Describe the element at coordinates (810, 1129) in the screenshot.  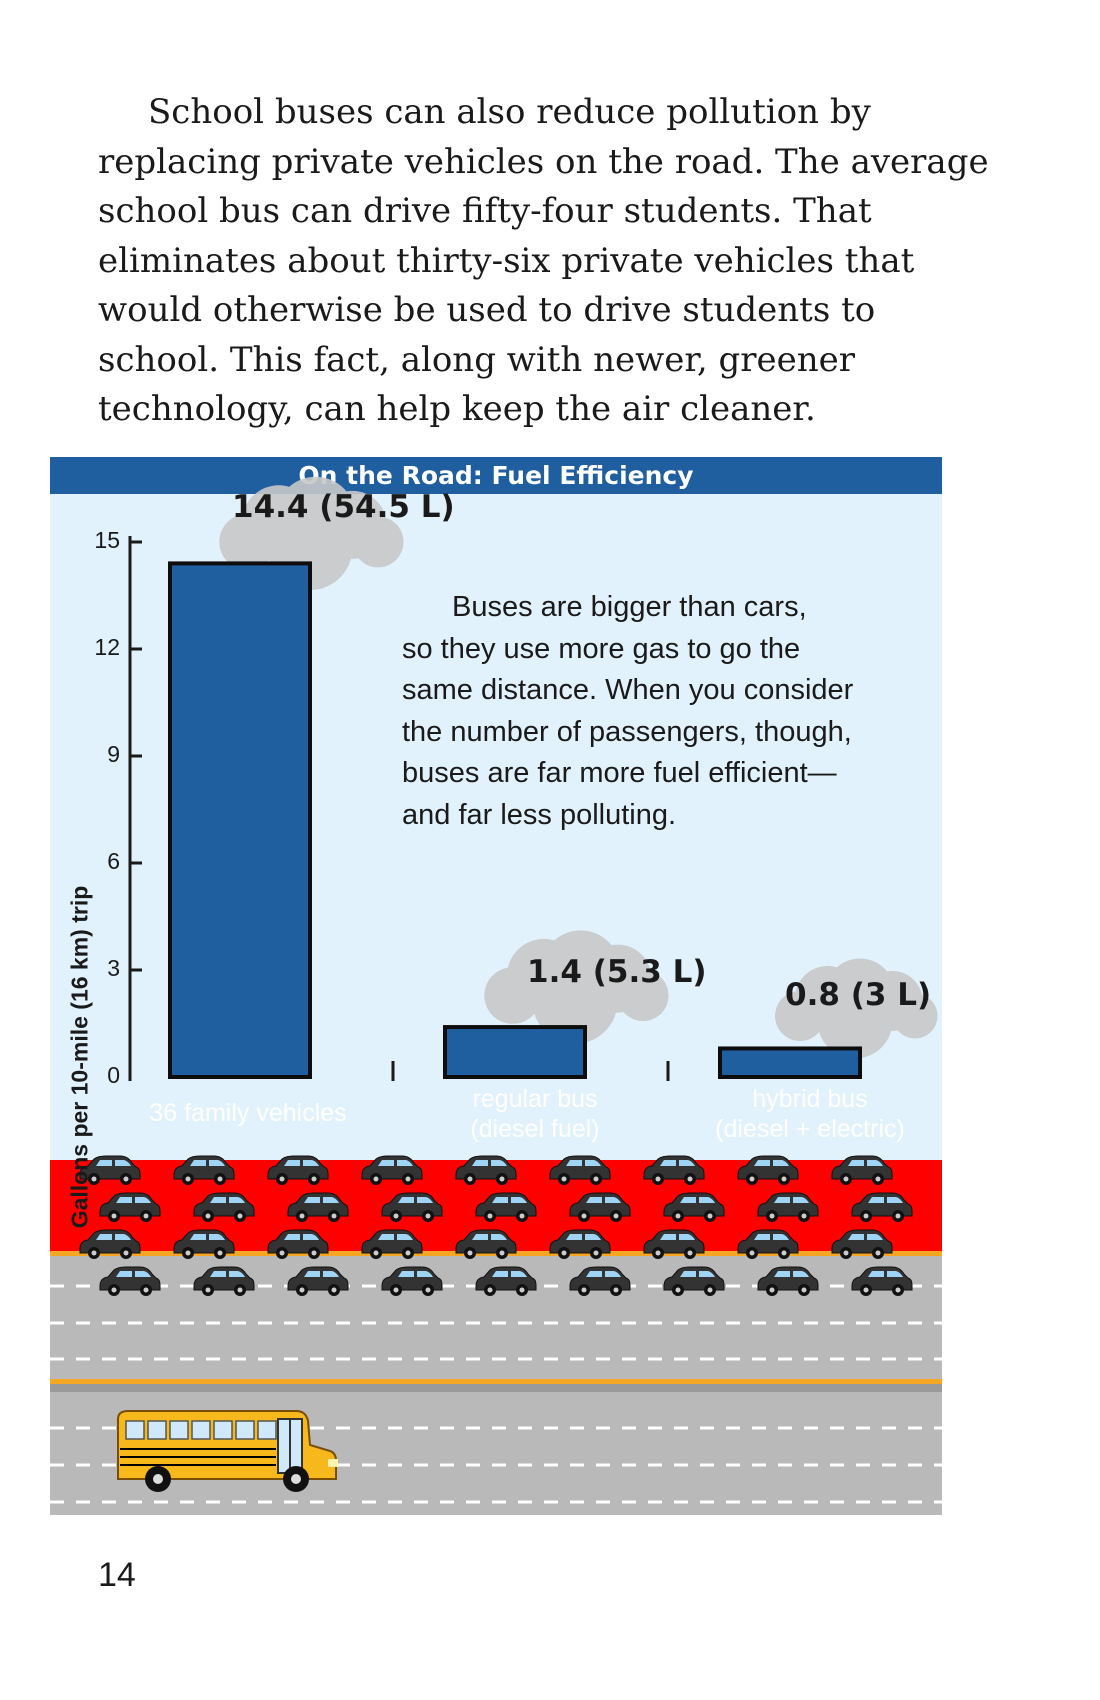
I see `category-label-line: (diesel + electric)` at that location.